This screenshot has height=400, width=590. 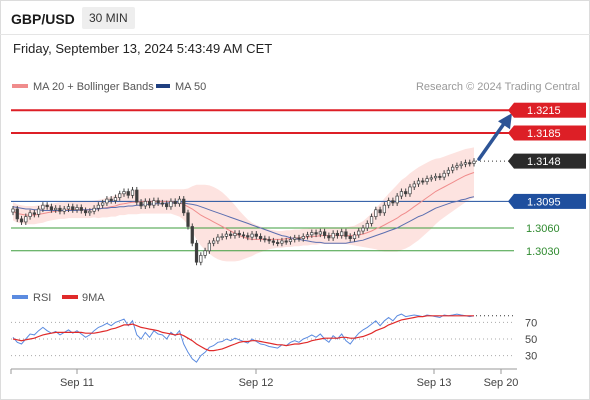 I want to click on level-1-3148-label-bg, so click(x=550, y=161).